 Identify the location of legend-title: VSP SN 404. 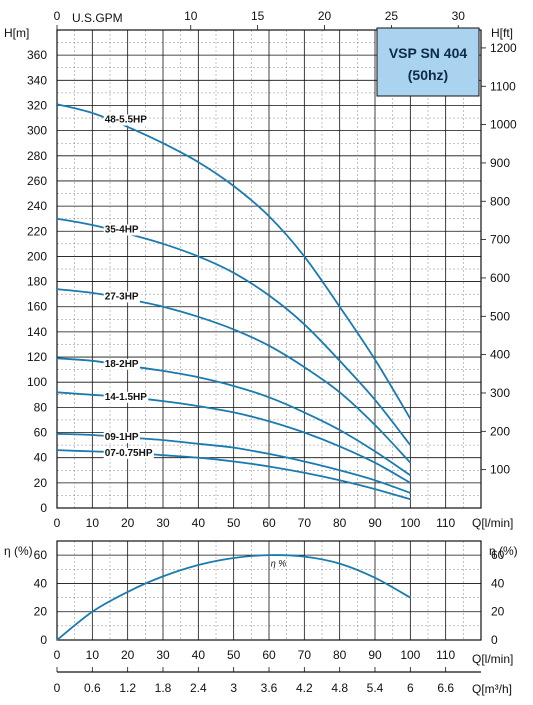
(428, 53).